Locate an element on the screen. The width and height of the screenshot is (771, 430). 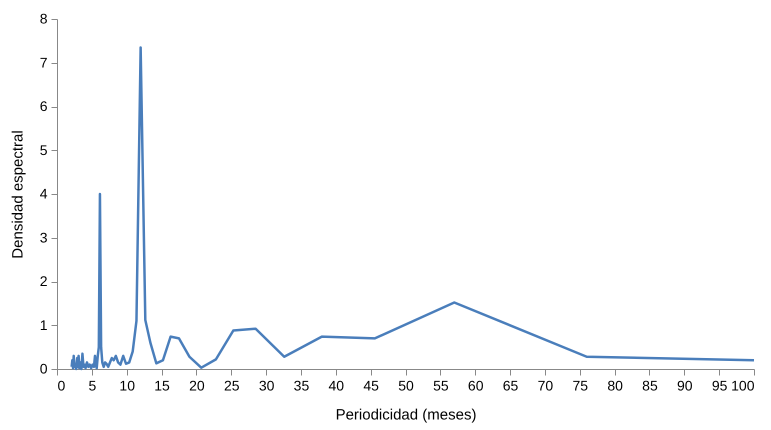
y-tick-label: 4 is located at coordinates (44, 194).